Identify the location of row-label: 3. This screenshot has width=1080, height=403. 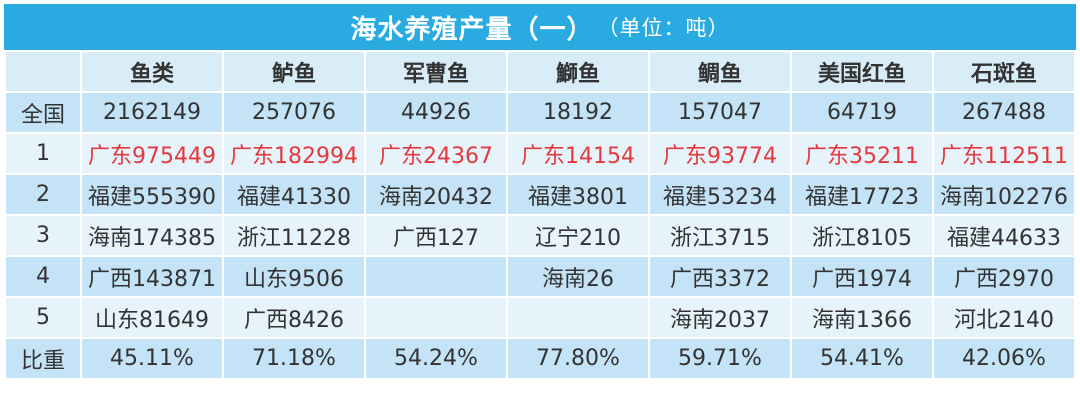
(43, 235).